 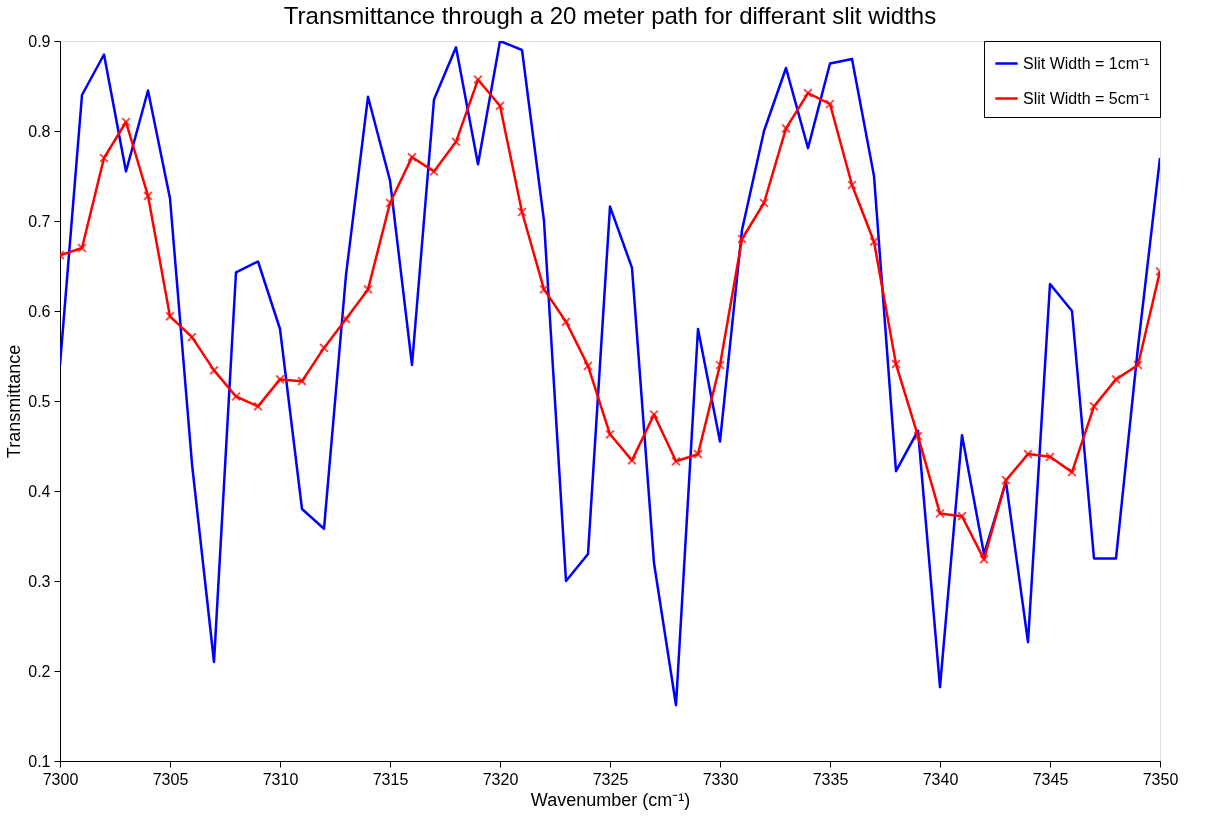 I want to click on x-tick-label: 7325, so click(x=610, y=779).